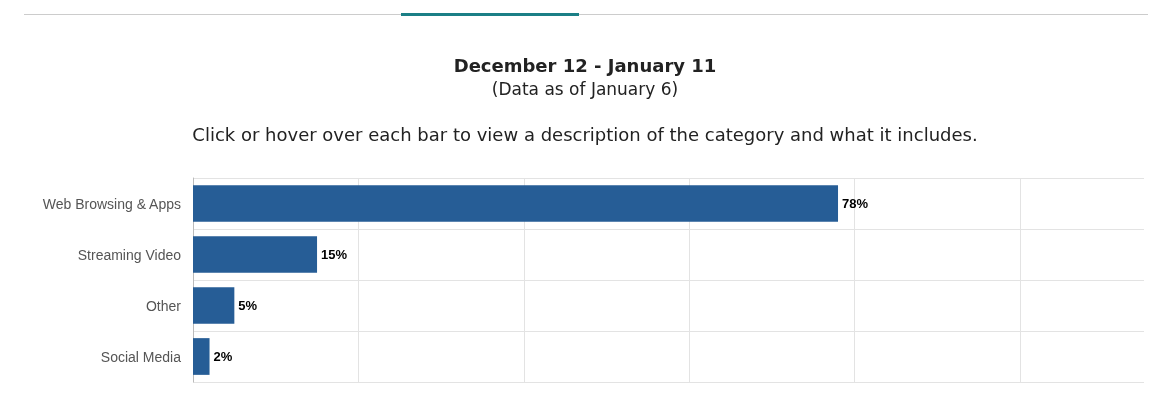  What do you see at coordinates (585, 134) in the screenshot?
I see `text: Click or hover over each bar to view a description of the category and what it includes.` at bounding box center [585, 134].